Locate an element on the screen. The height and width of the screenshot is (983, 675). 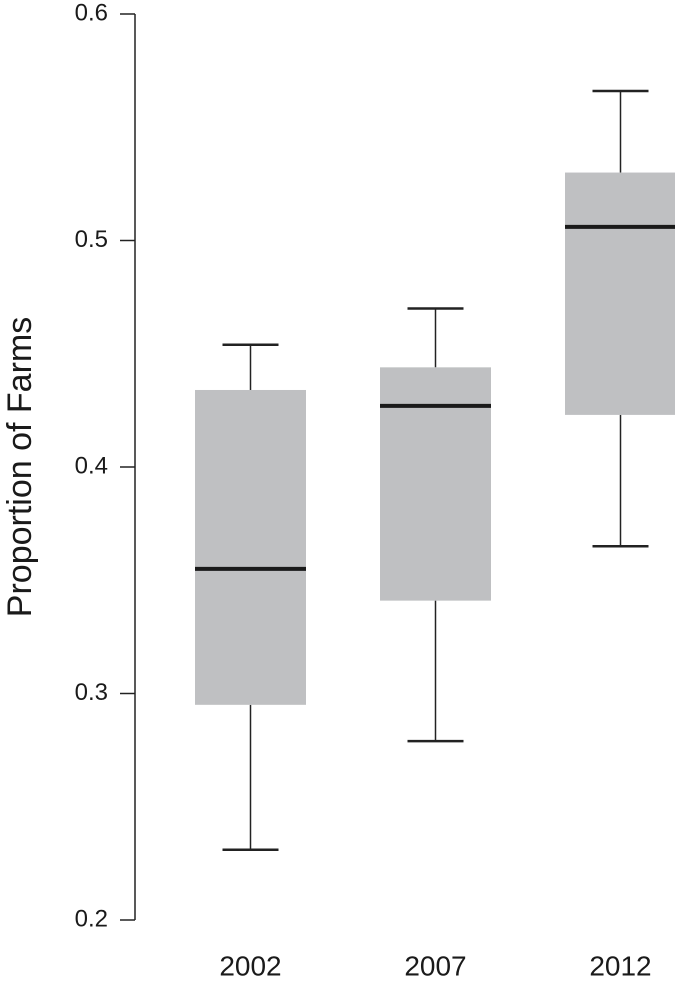
x-tick-label: 2002 is located at coordinates (250, 965).